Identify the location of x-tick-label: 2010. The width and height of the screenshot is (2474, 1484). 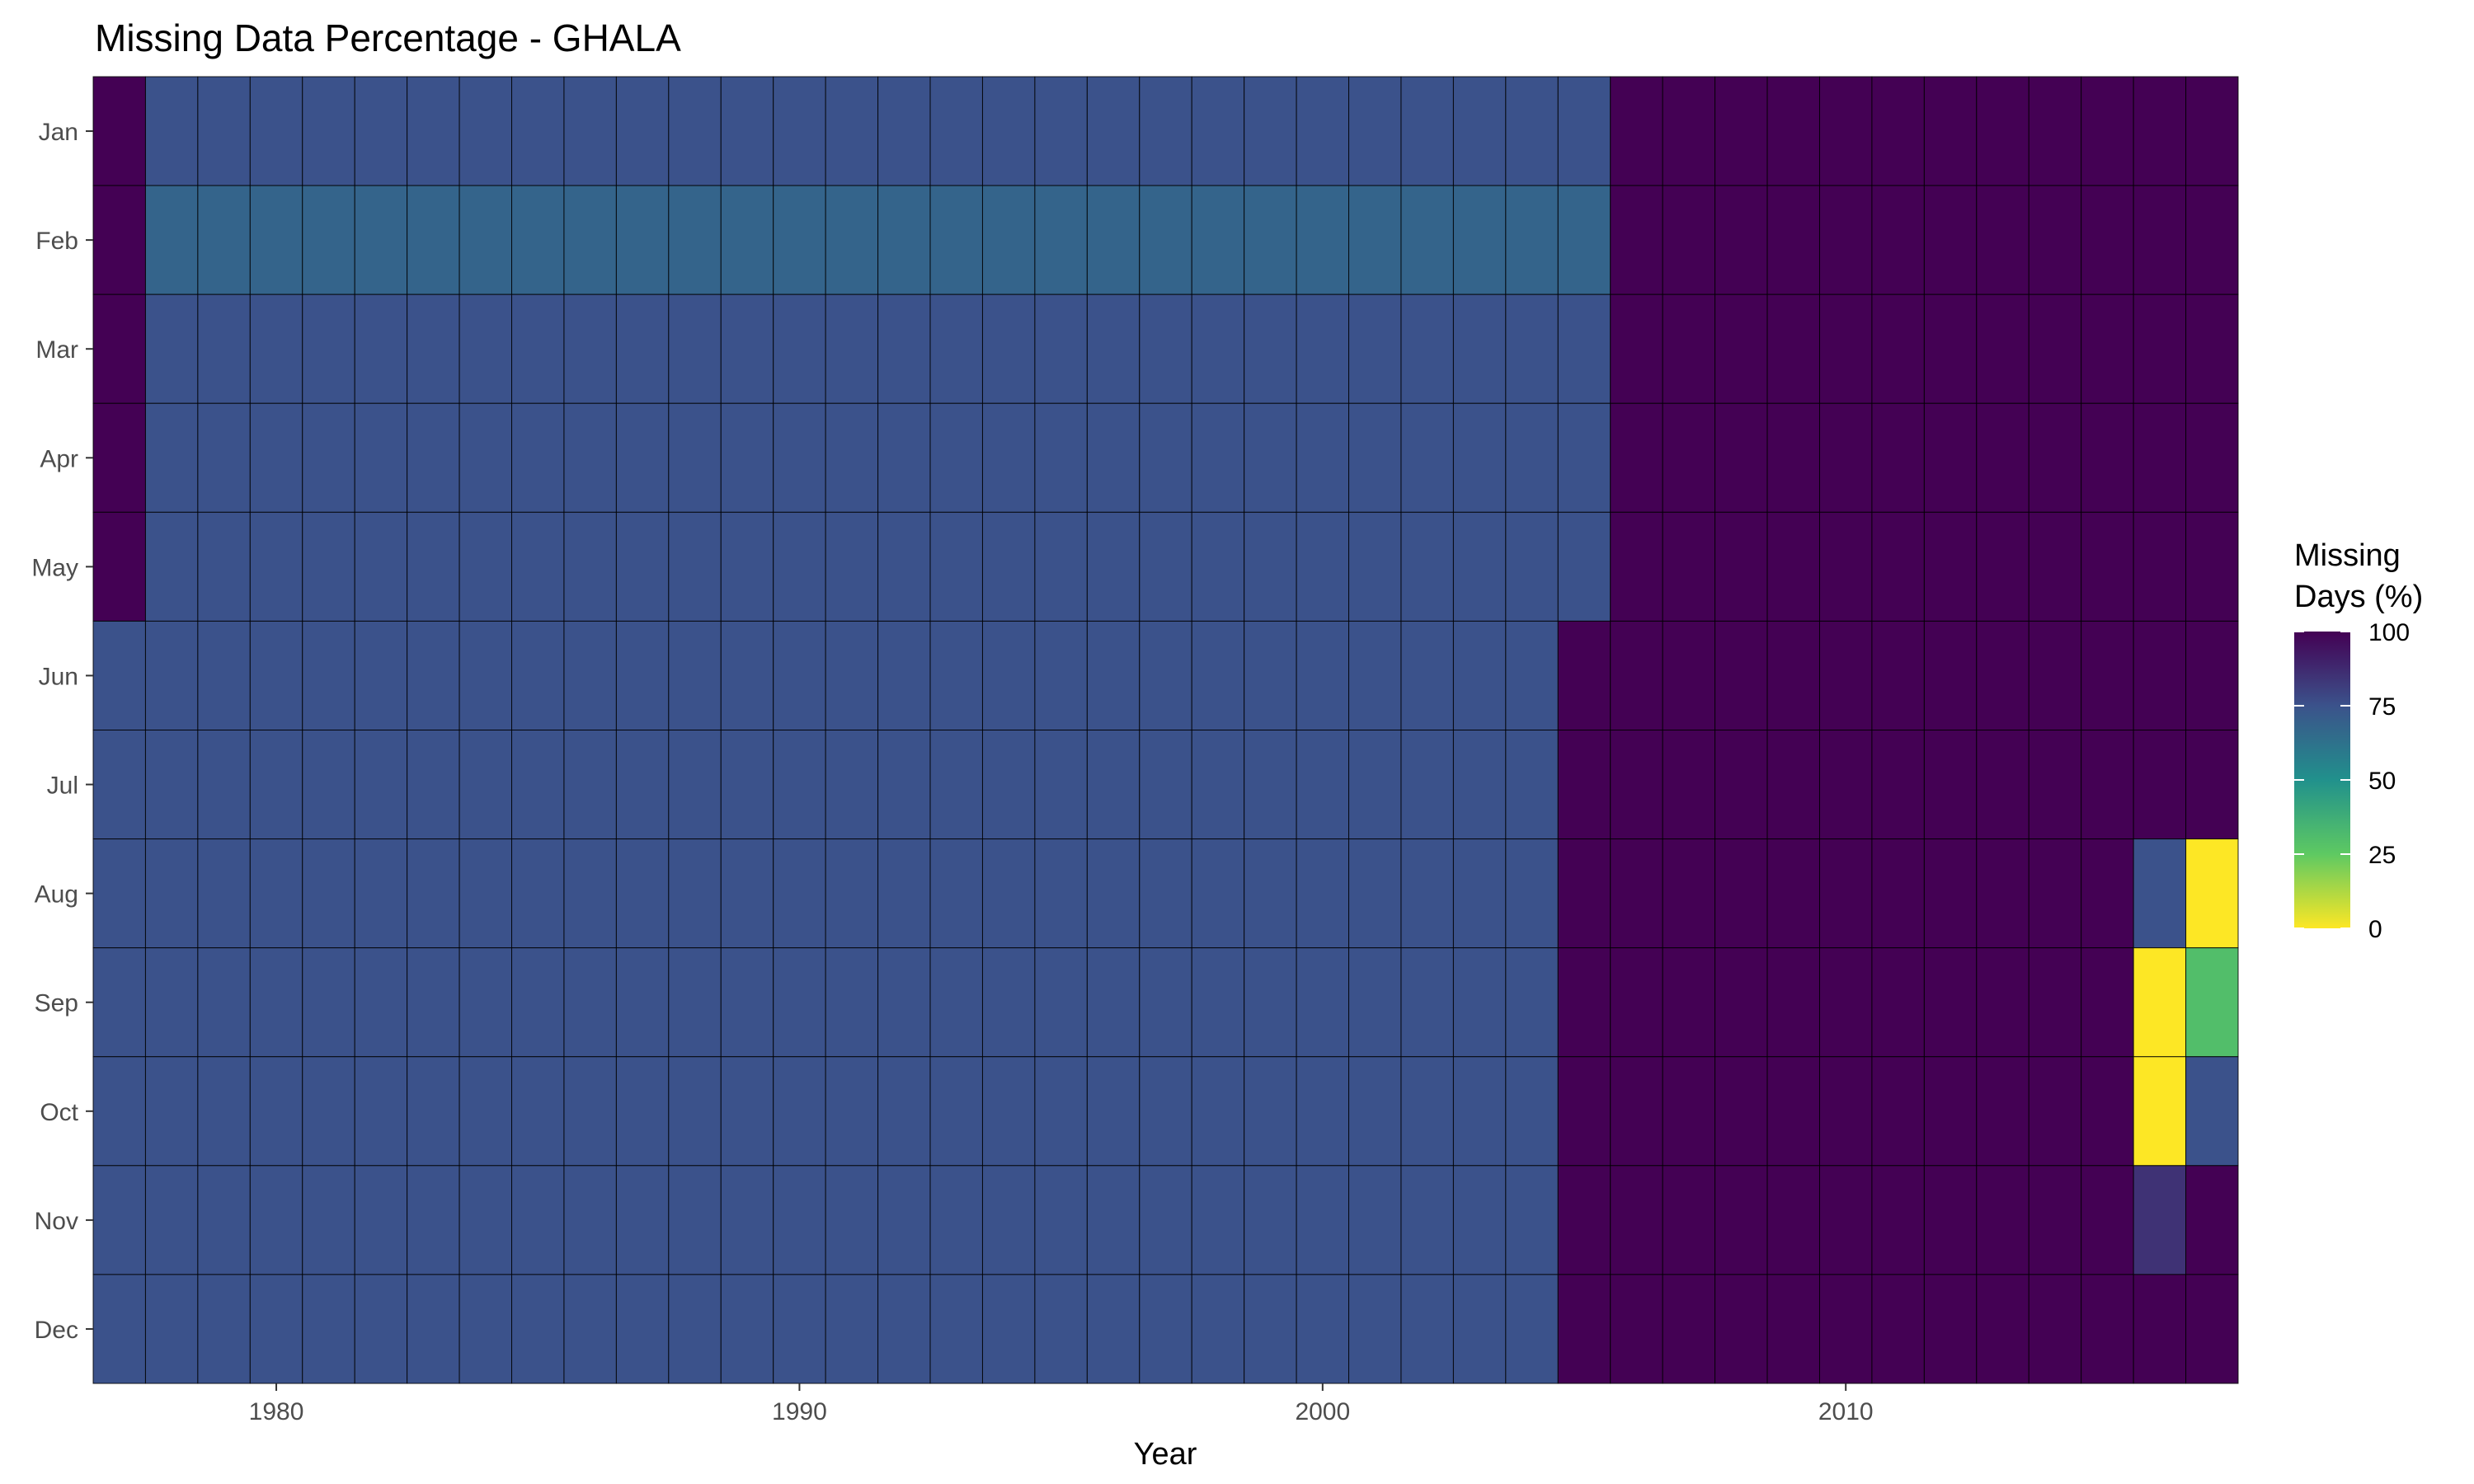
(1846, 1411).